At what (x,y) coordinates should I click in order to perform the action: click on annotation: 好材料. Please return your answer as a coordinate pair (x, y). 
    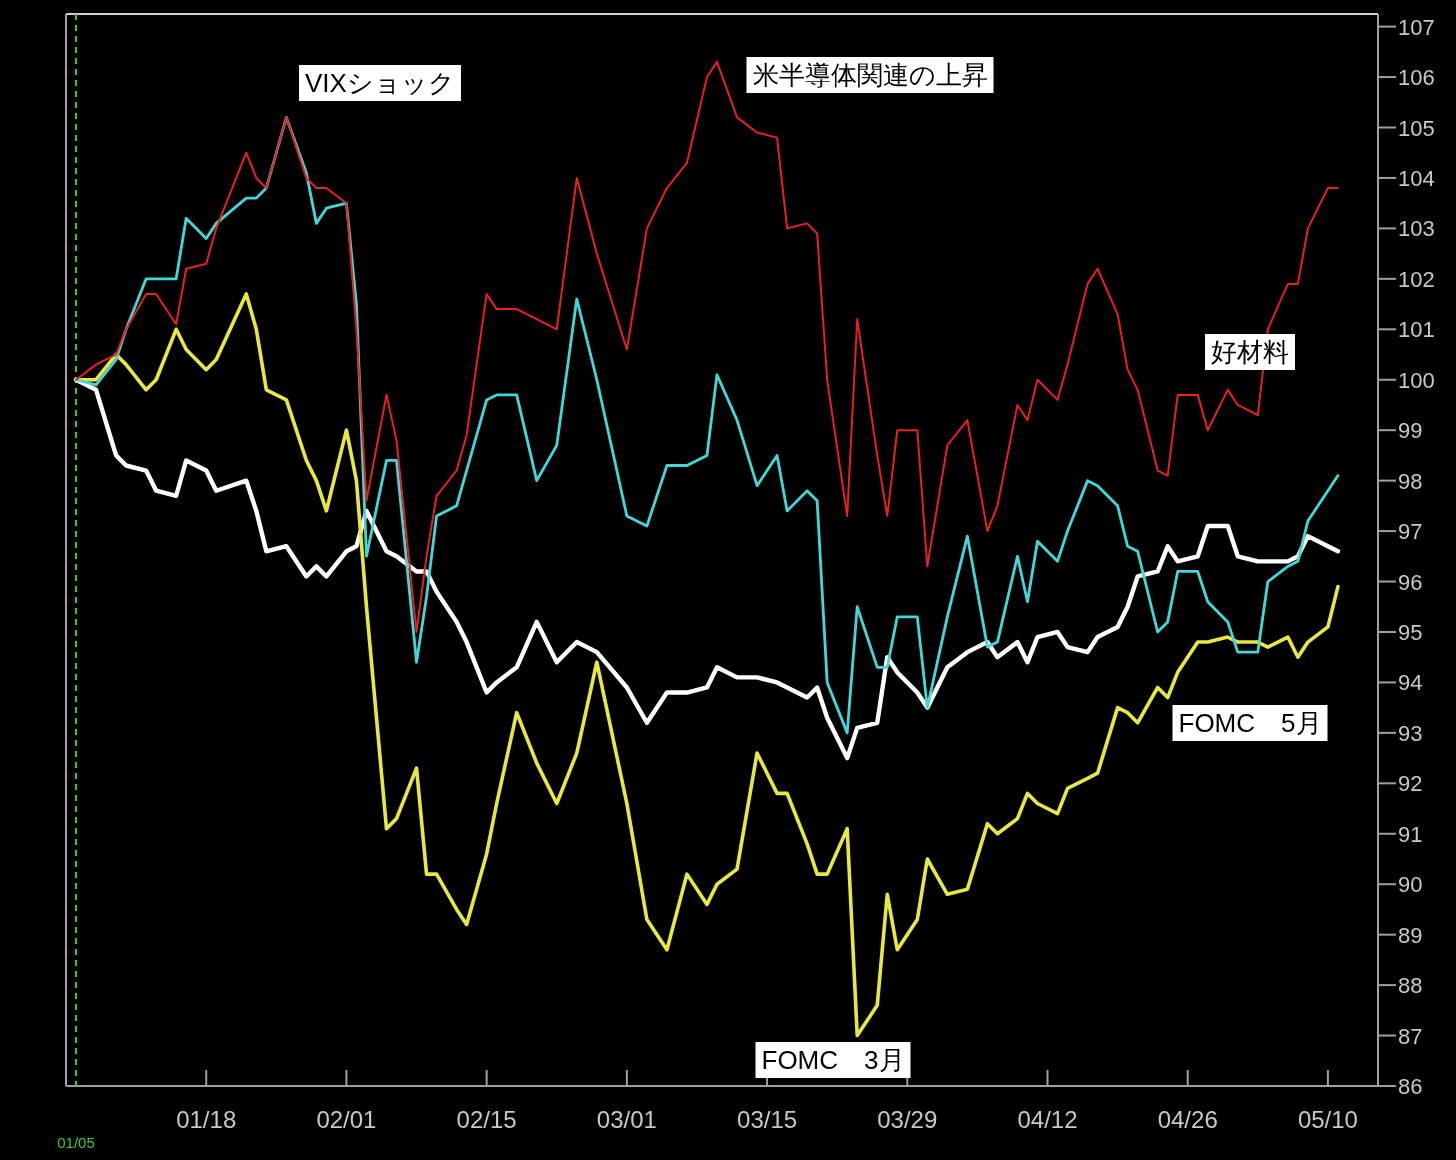
    Looking at the image, I should click on (1250, 352).